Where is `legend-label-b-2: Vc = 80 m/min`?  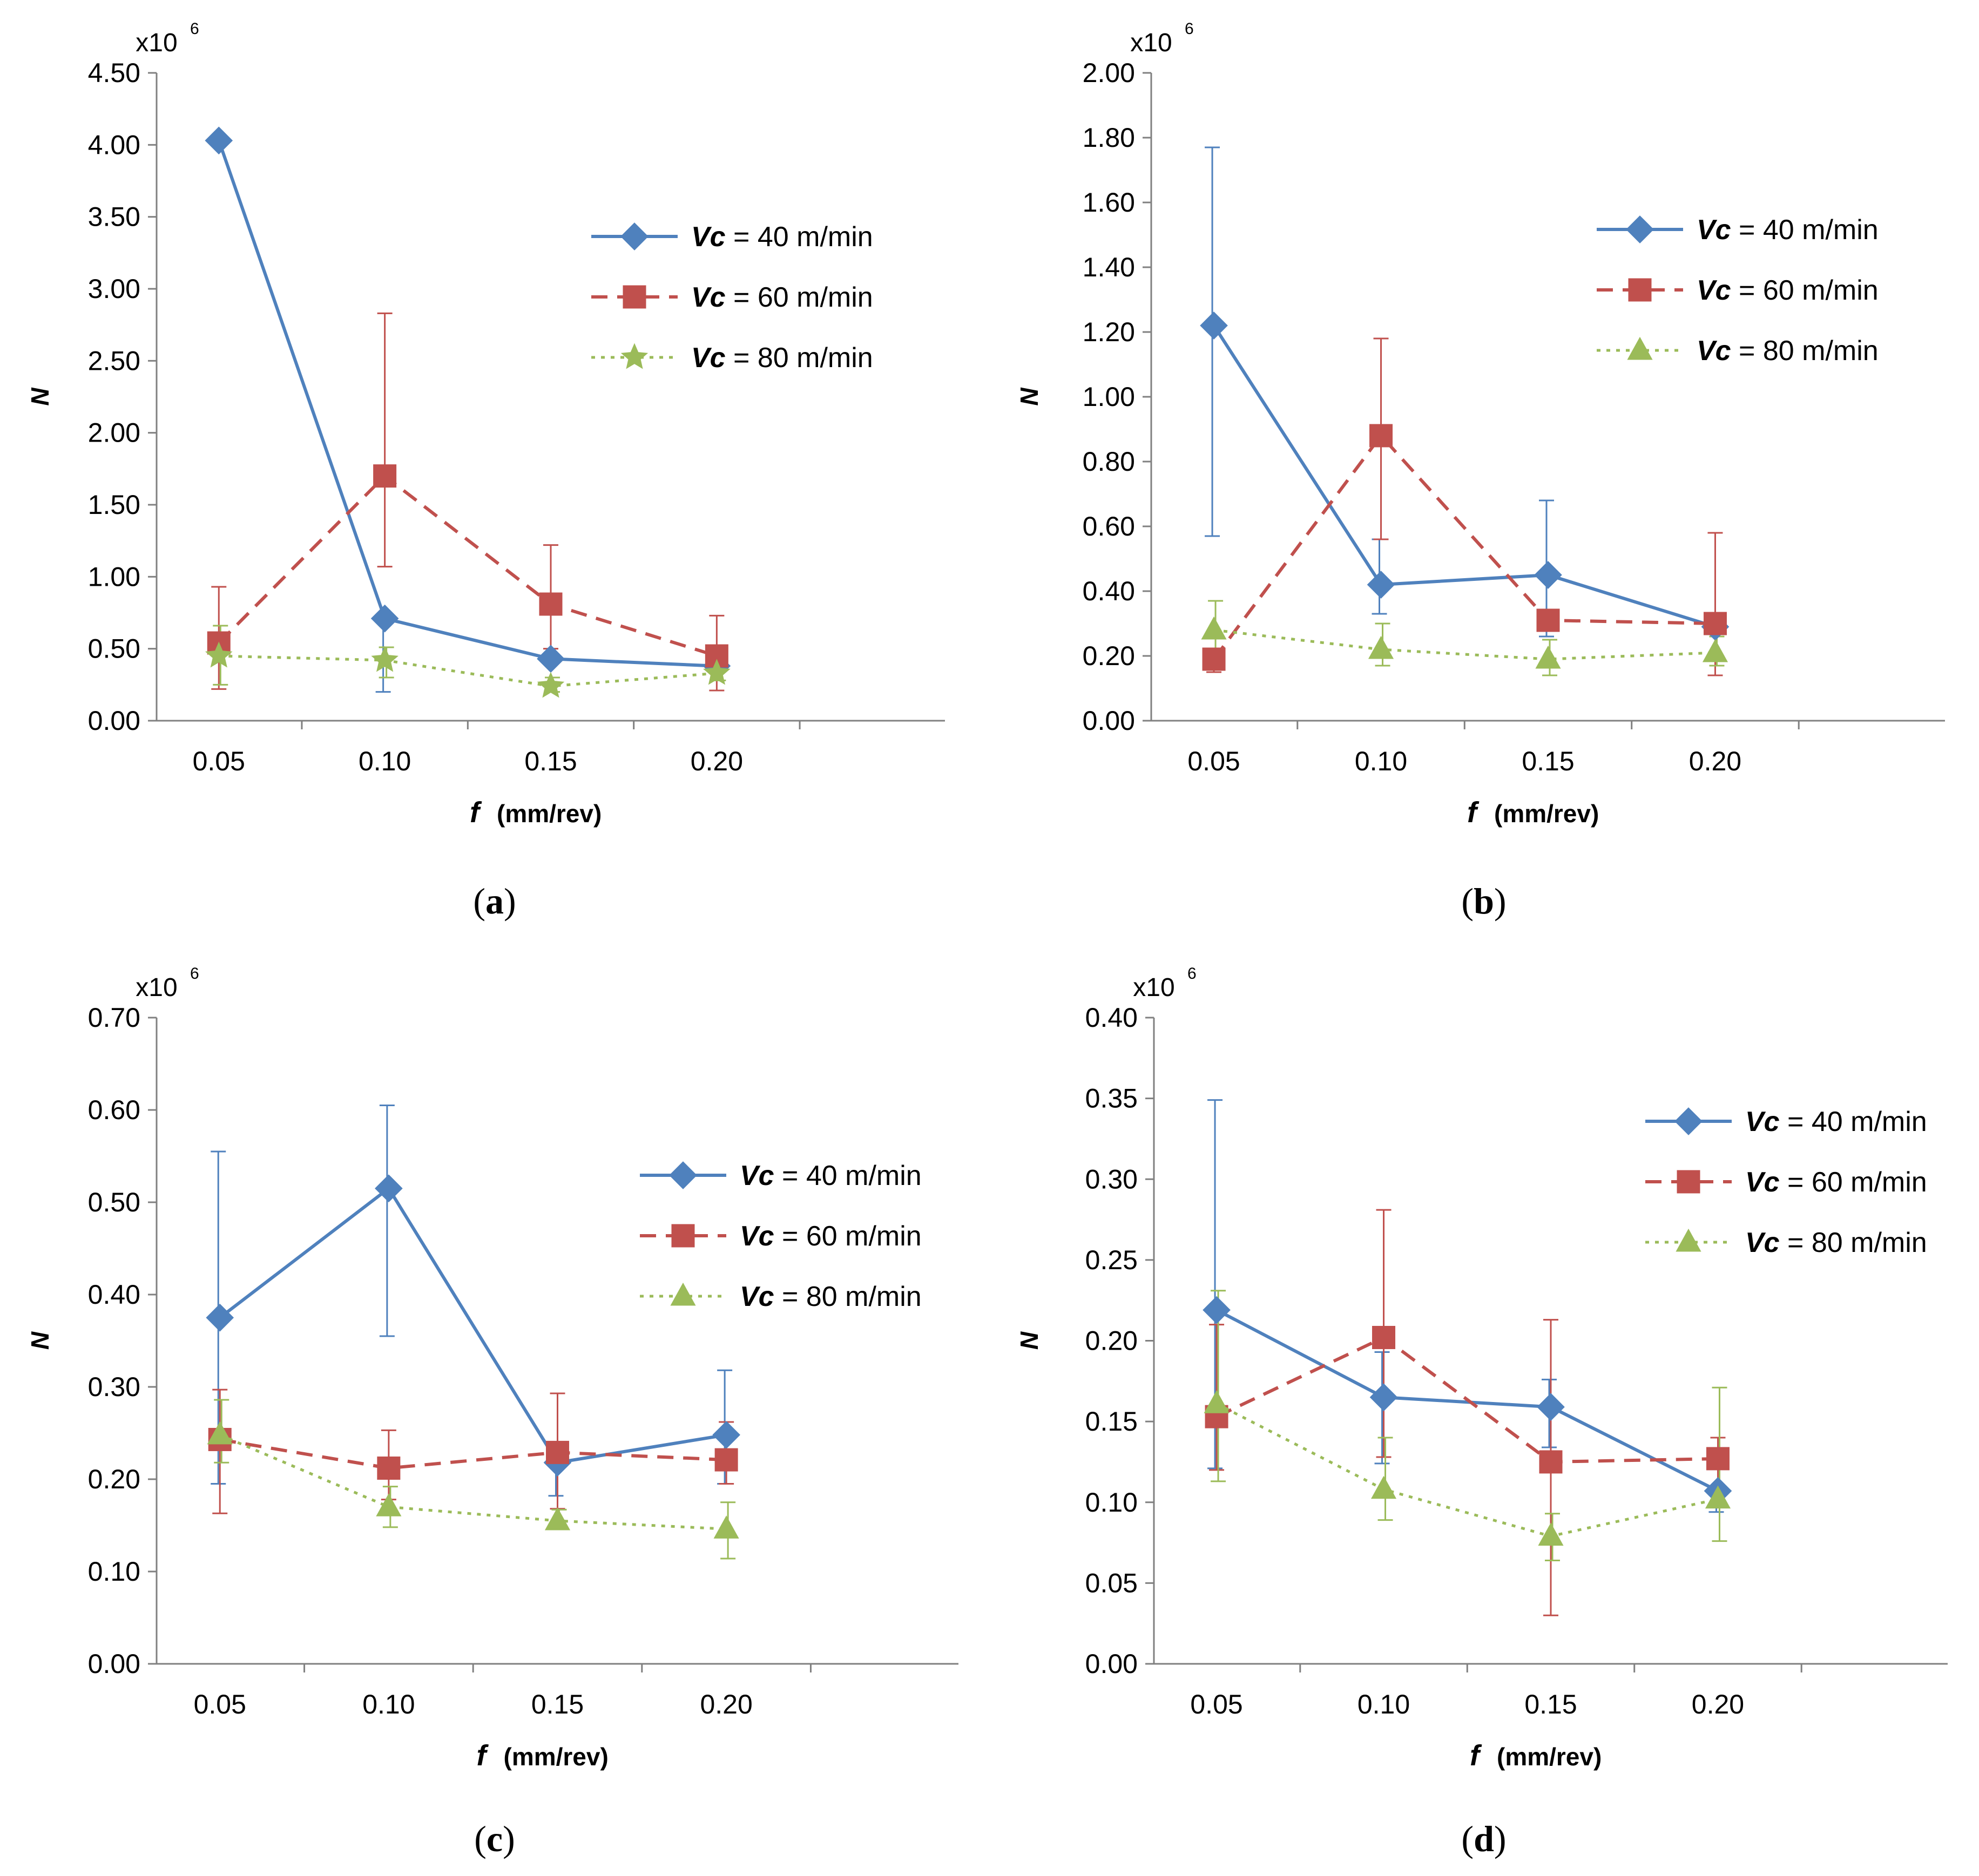 legend-label-b-2: Vc = 80 m/min is located at coordinates (1788, 351).